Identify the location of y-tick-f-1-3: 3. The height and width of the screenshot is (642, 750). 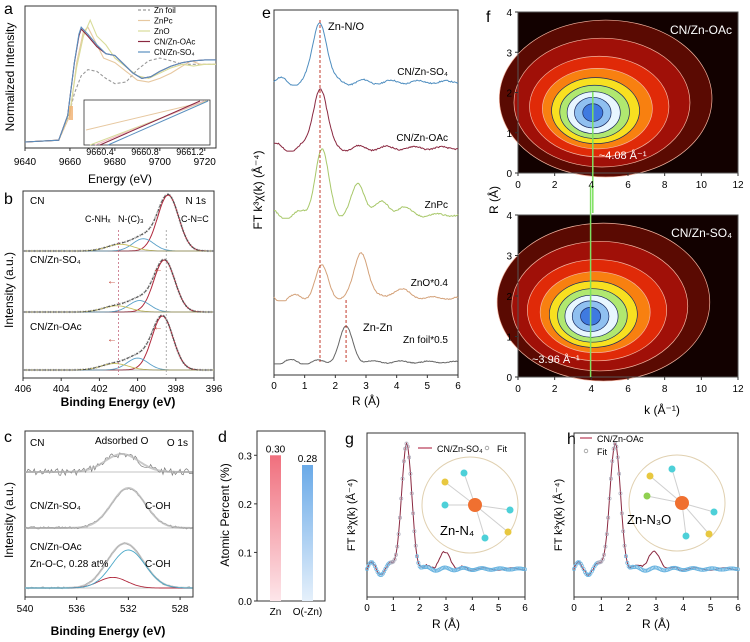
(509, 257).